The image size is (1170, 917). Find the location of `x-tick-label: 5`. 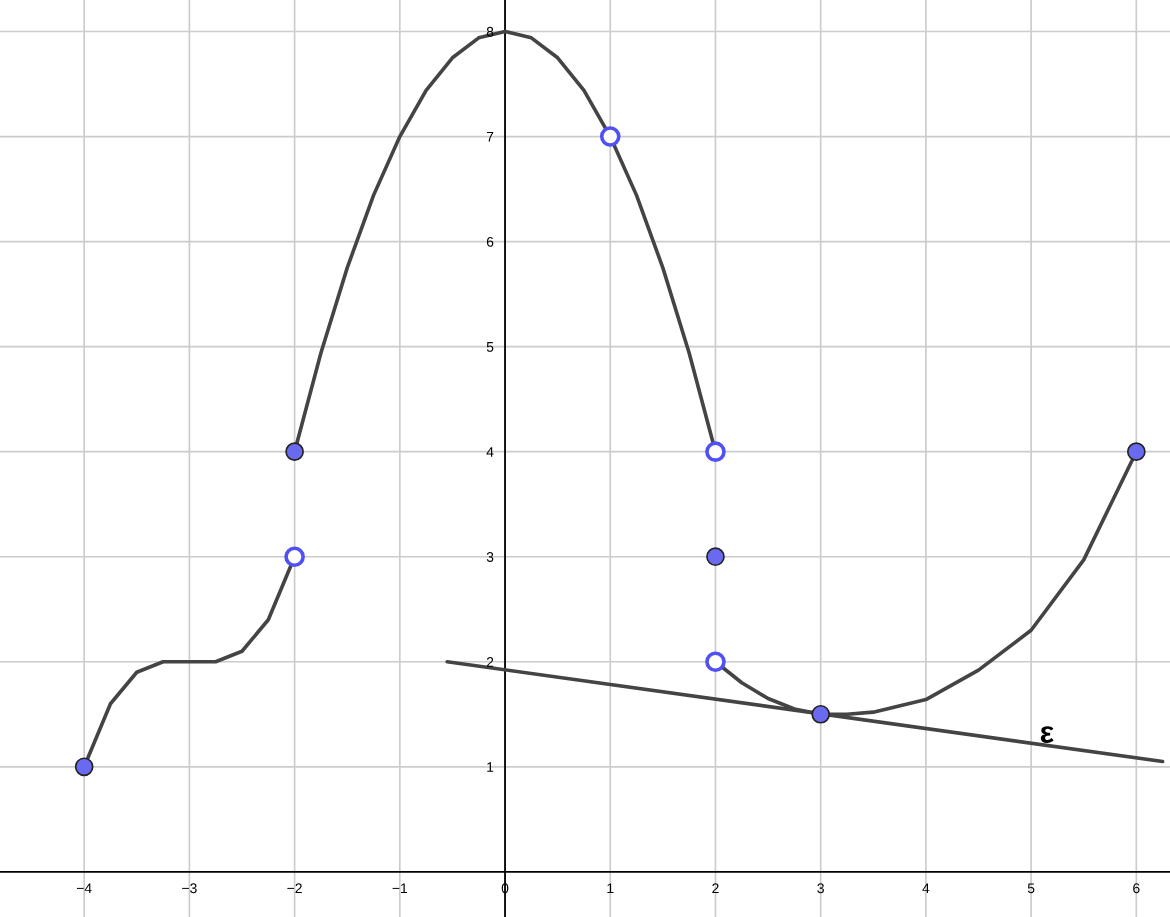

x-tick-label: 5 is located at coordinates (1031, 888).